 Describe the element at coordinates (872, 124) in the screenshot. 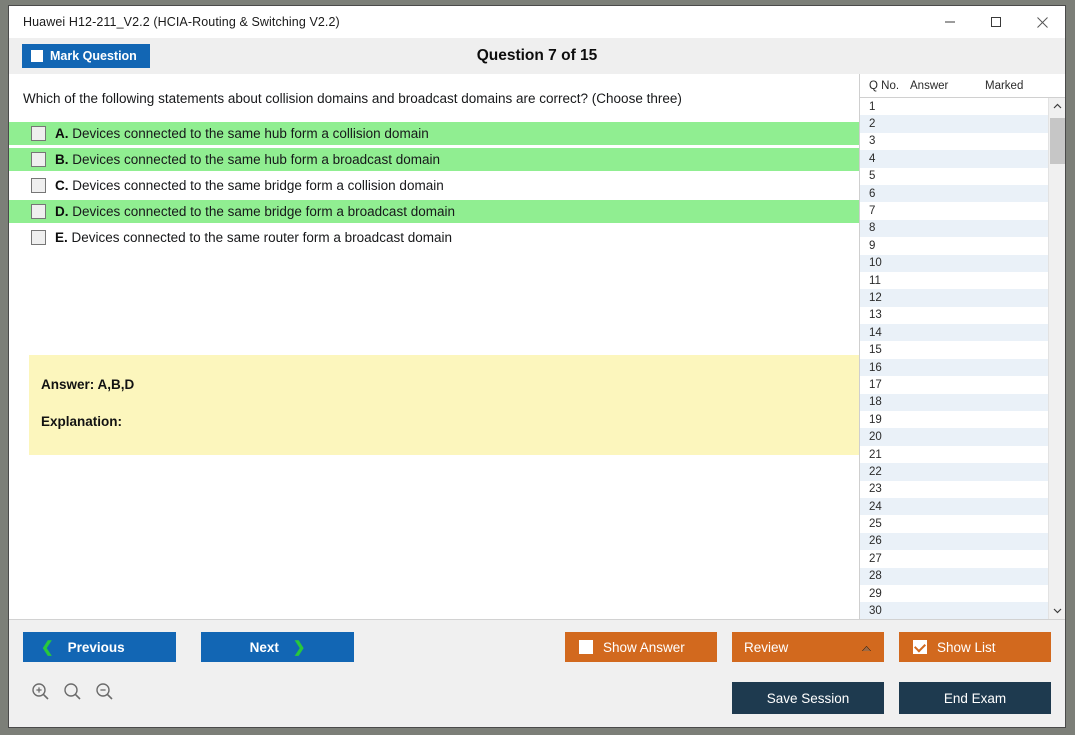

I see `question-list-row-number: 2` at that location.